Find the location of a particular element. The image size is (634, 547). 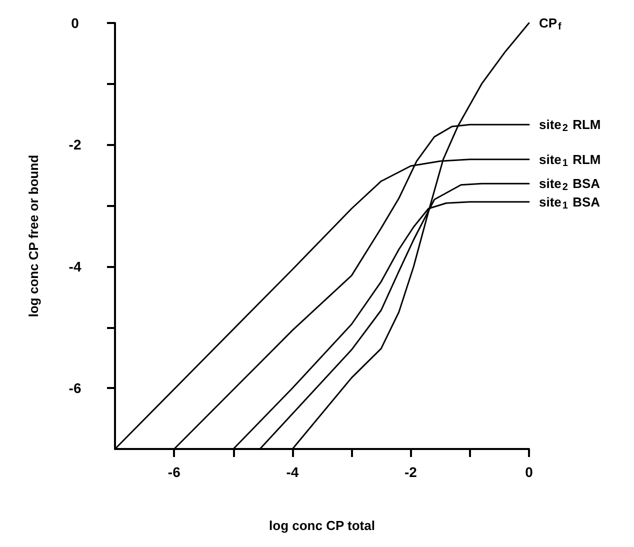

y-tick-label: -2 is located at coordinates (75, 144).